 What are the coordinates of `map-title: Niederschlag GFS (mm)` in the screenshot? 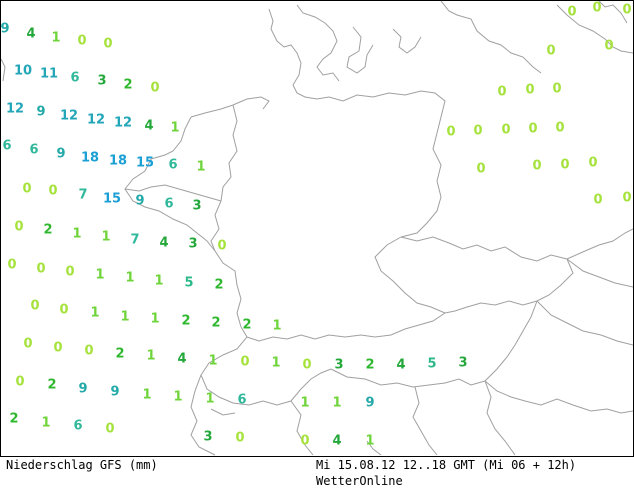 It's located at (82, 465).